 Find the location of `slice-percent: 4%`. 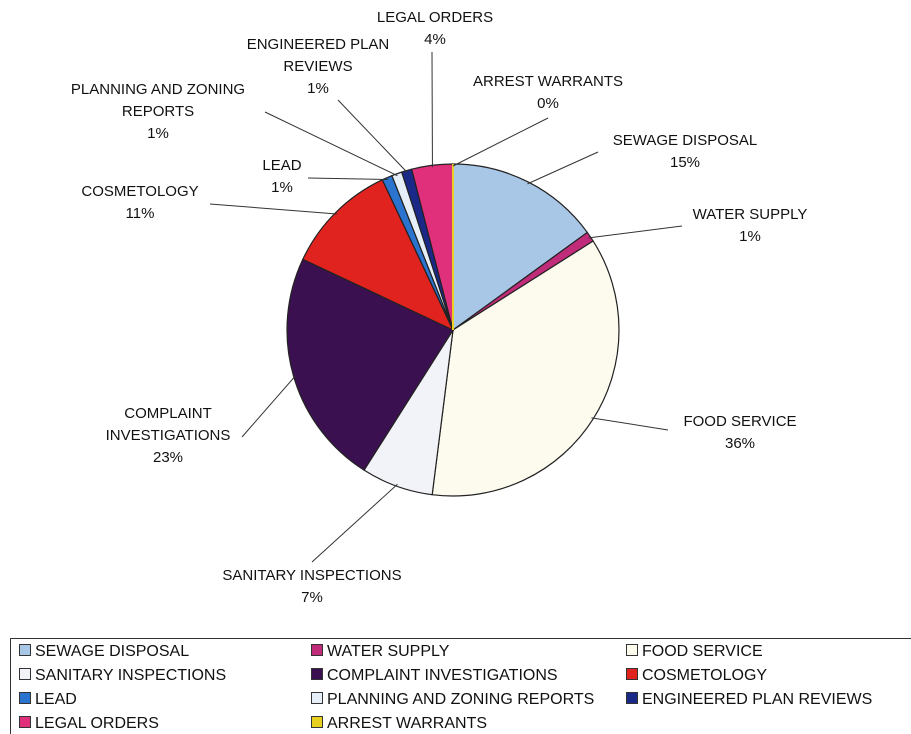

slice-percent: 4% is located at coordinates (435, 39).